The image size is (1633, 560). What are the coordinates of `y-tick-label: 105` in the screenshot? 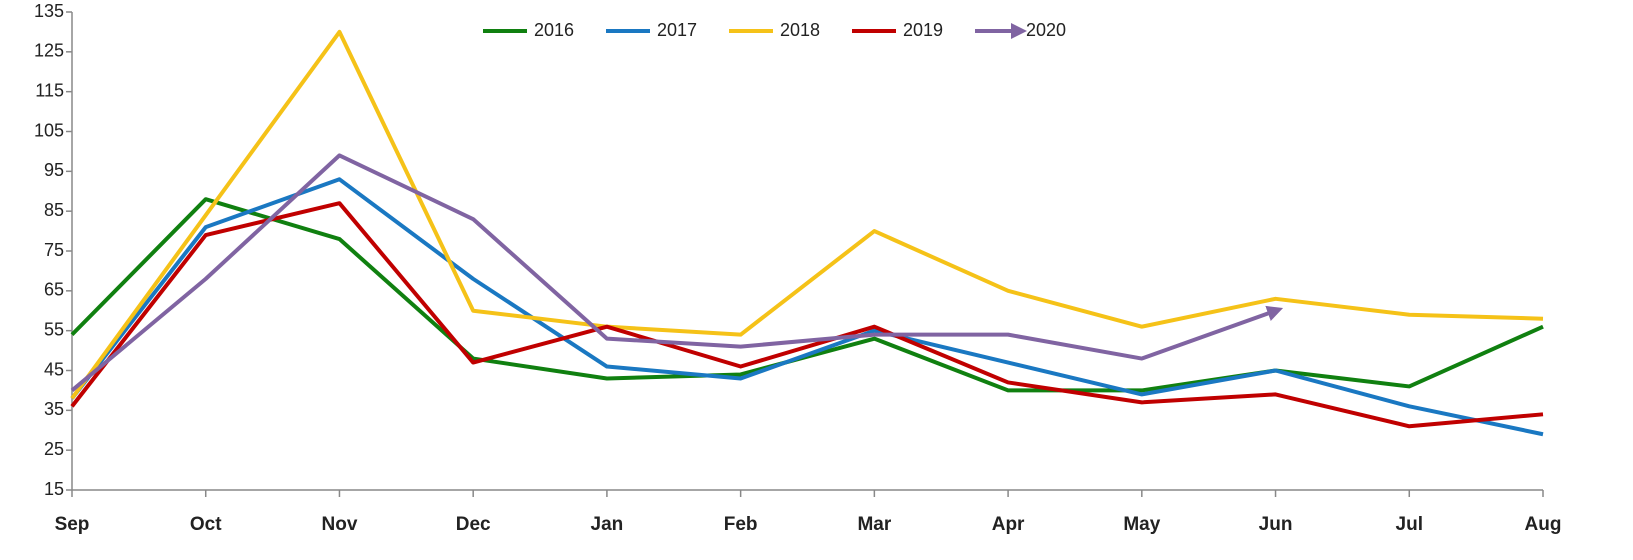 It's located at (49, 130).